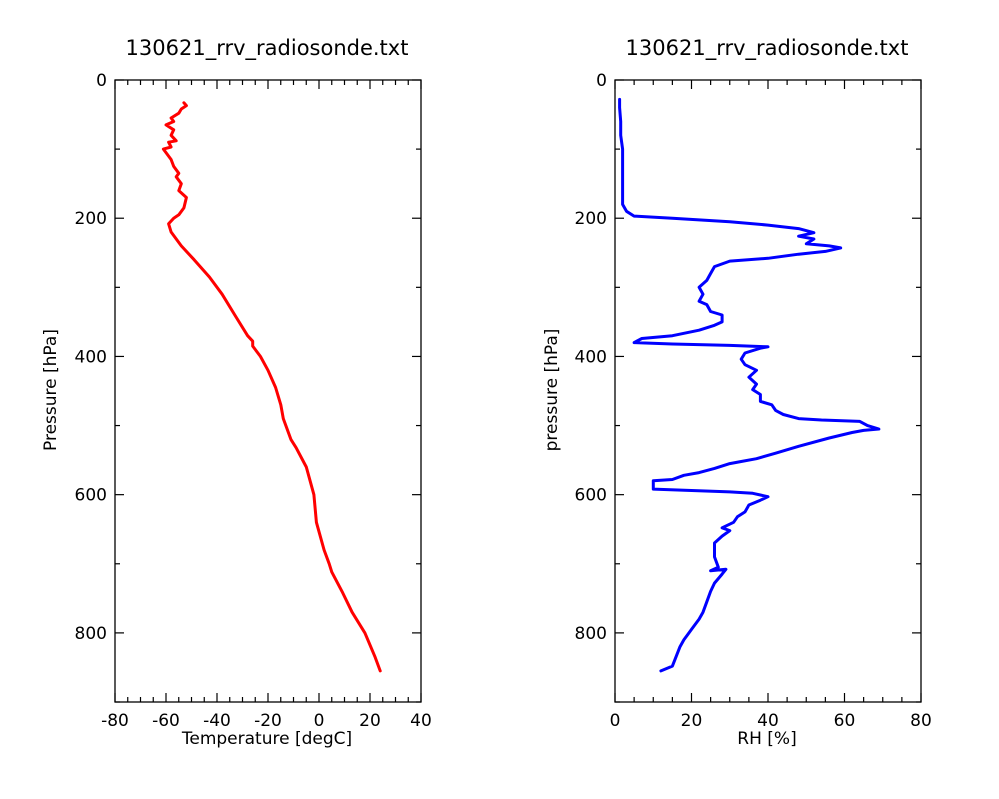 This screenshot has width=999, height=799. Describe the element at coordinates (268, 721) in the screenshot. I see `x-tick-label: -20` at that location.